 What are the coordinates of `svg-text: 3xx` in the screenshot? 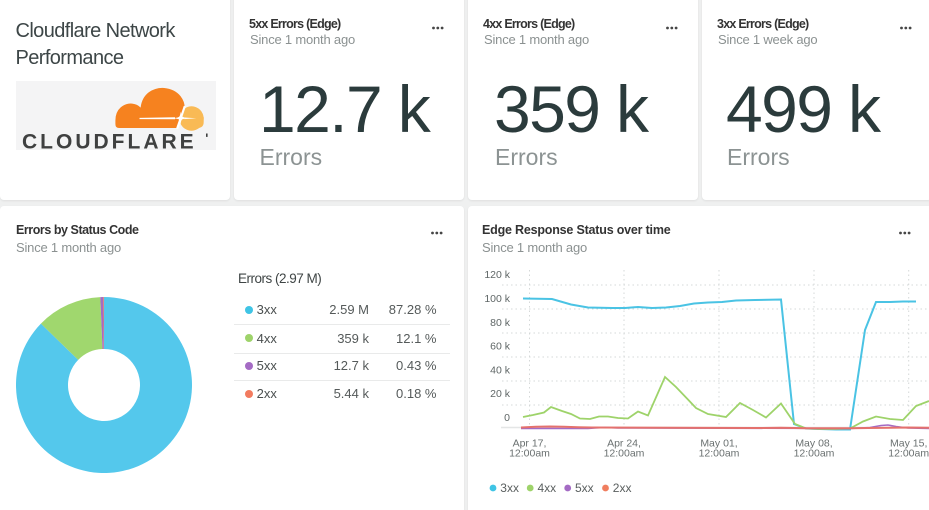 It's located at (509, 488).